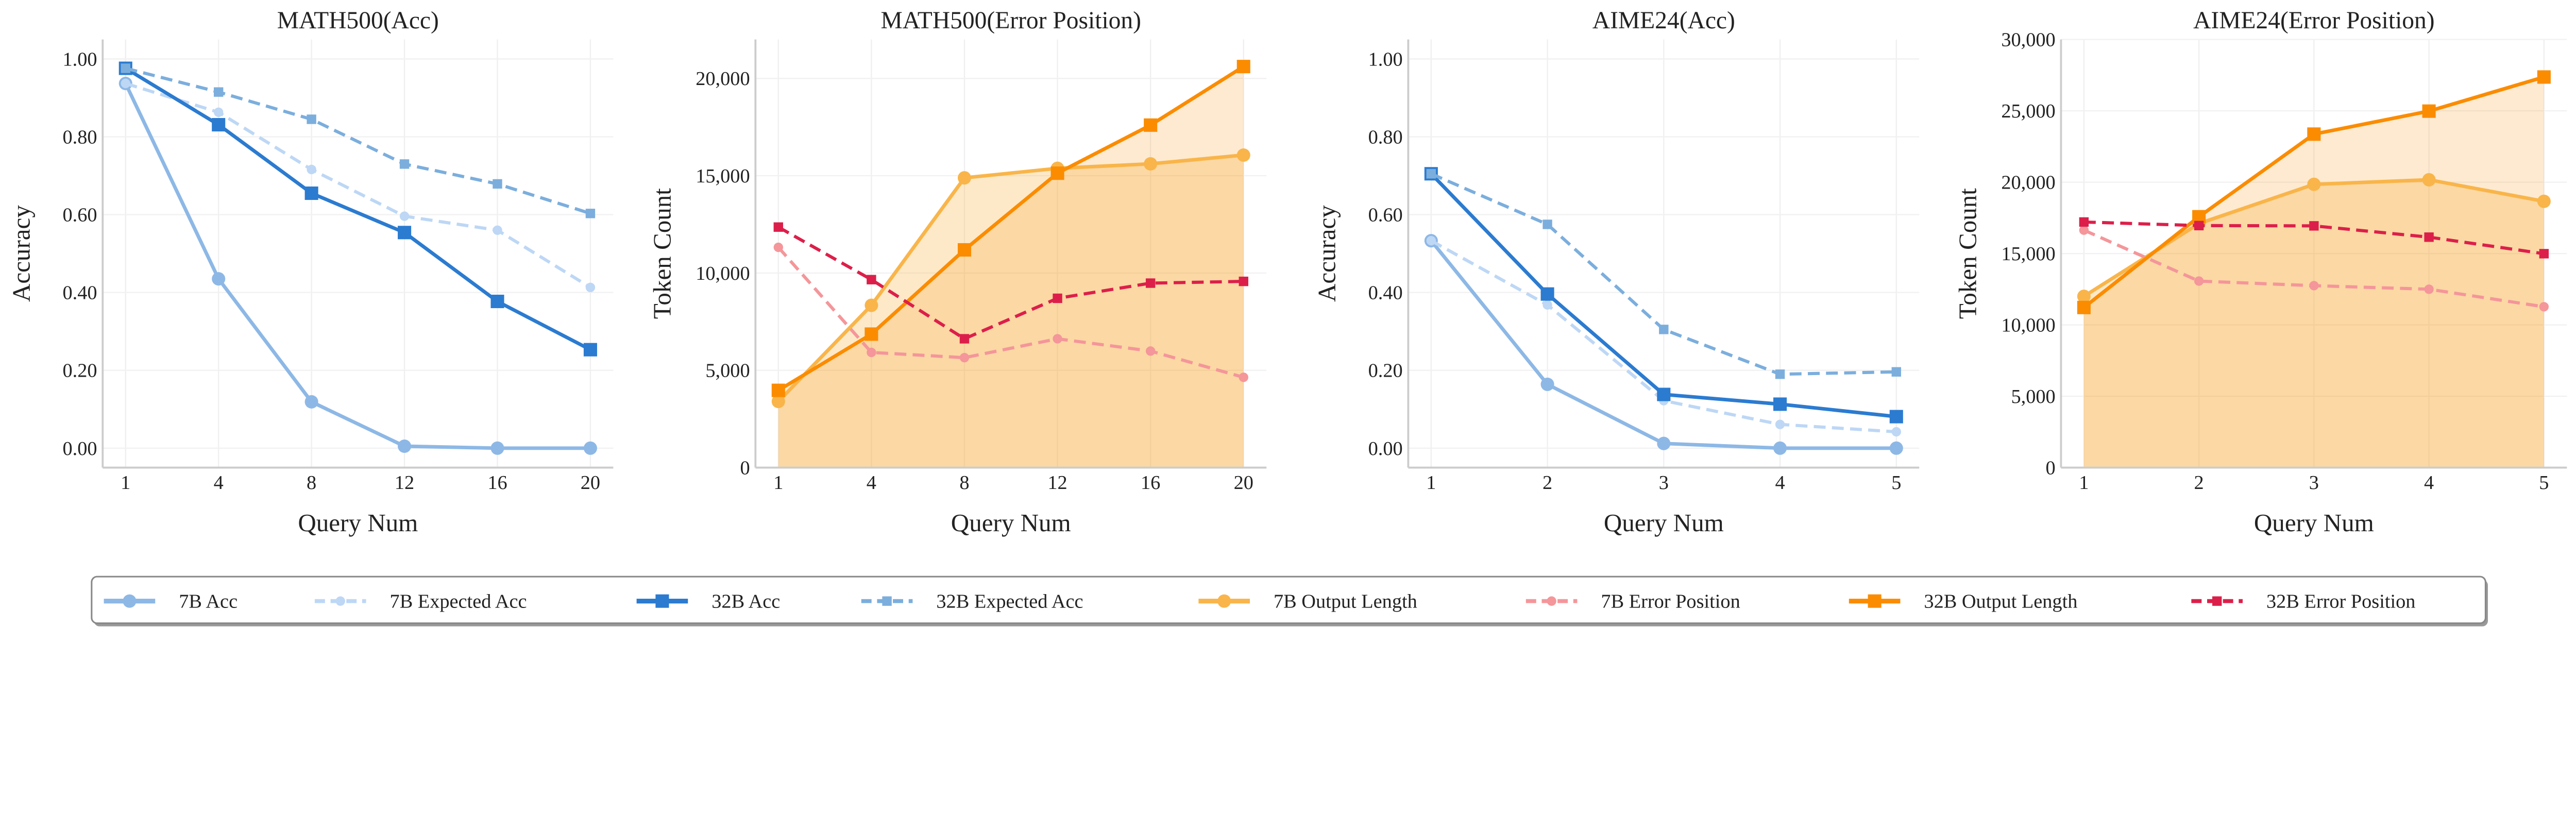 The height and width of the screenshot is (828, 2576). I want to click on y-tick-label: 30,000, so click(2028, 40).